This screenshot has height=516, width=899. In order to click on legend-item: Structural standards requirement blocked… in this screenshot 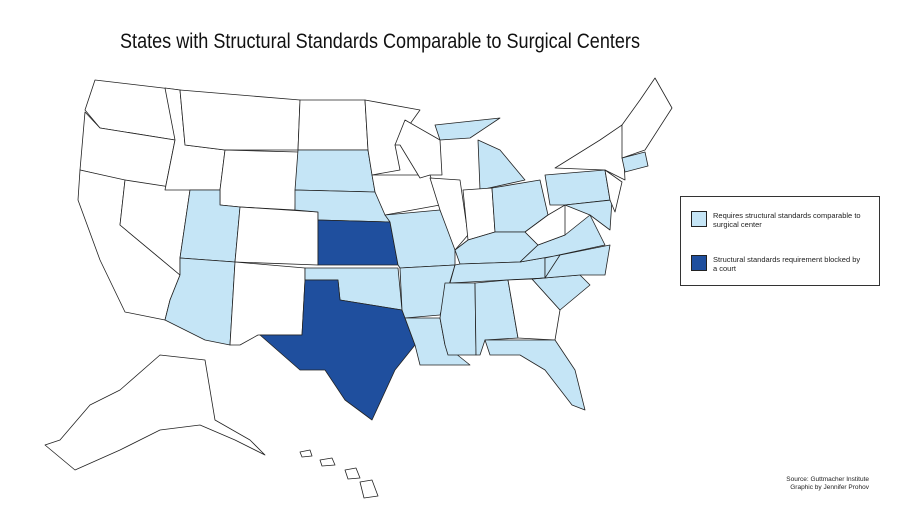, I will do `click(777, 264)`.